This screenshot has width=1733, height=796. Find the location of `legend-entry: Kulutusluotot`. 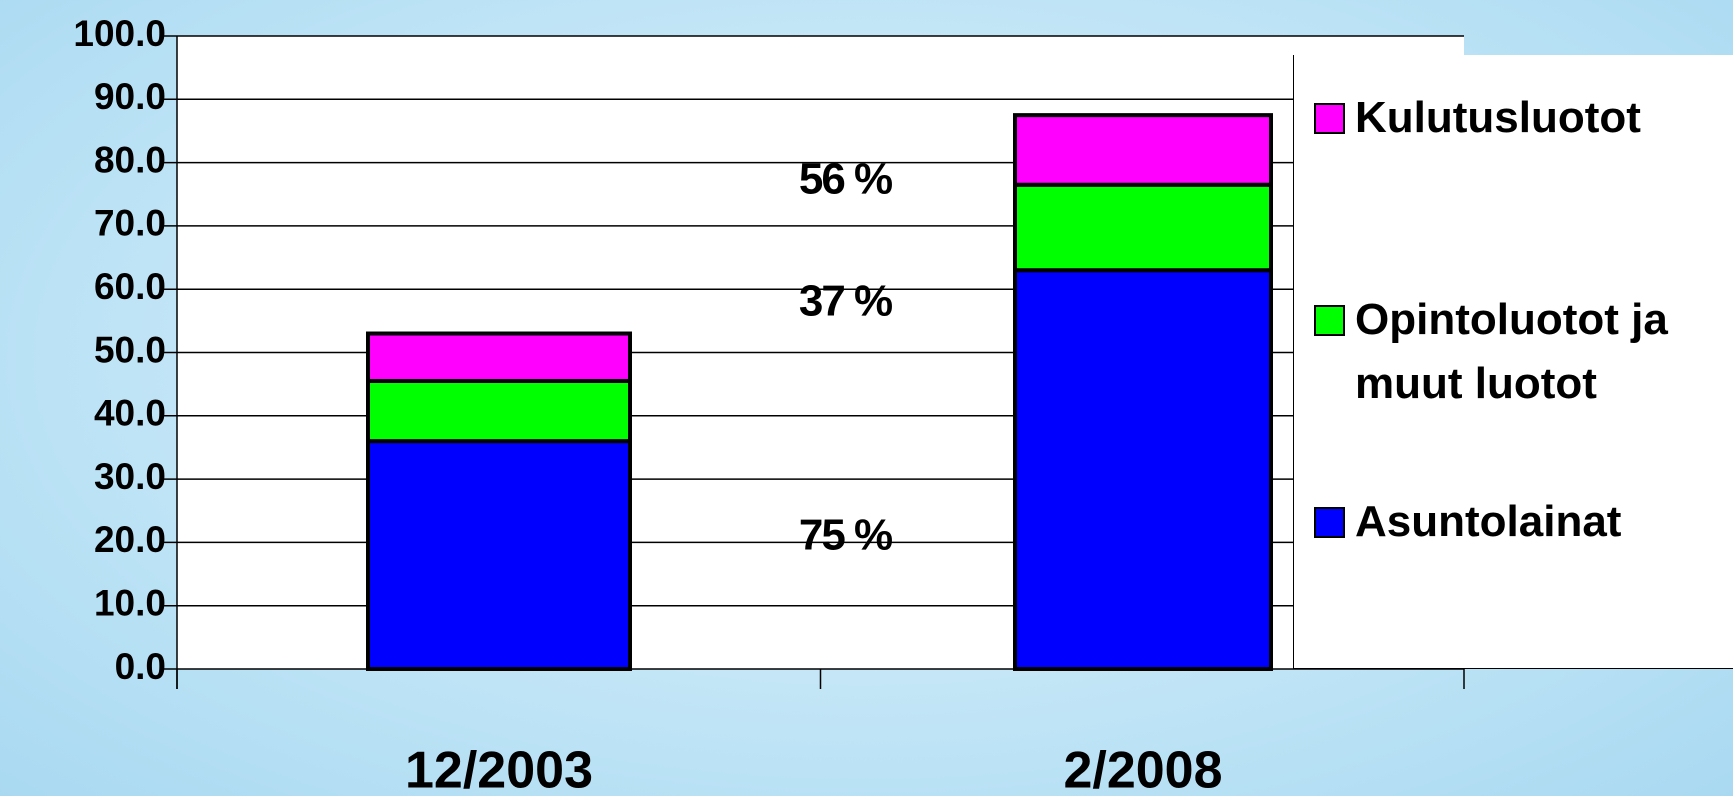

legend-entry: Kulutusluotot is located at coordinates (1523, 118).